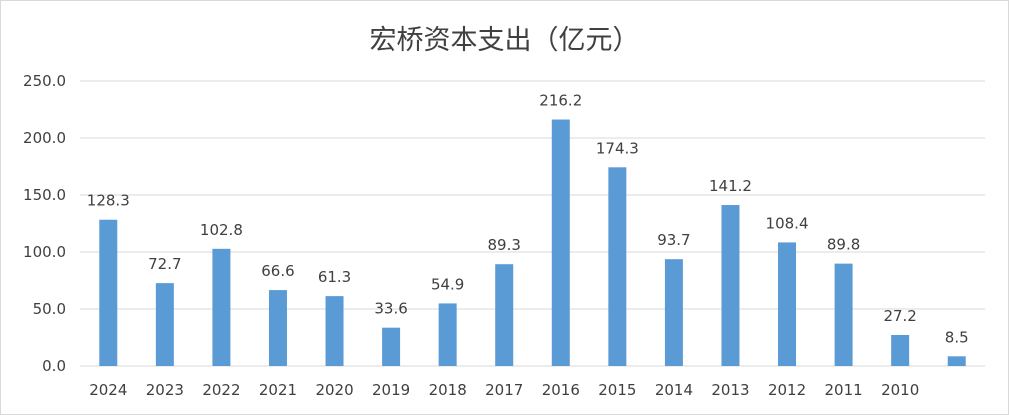 The image size is (1009, 415). I want to click on x-tick-label: 2017, so click(504, 390).